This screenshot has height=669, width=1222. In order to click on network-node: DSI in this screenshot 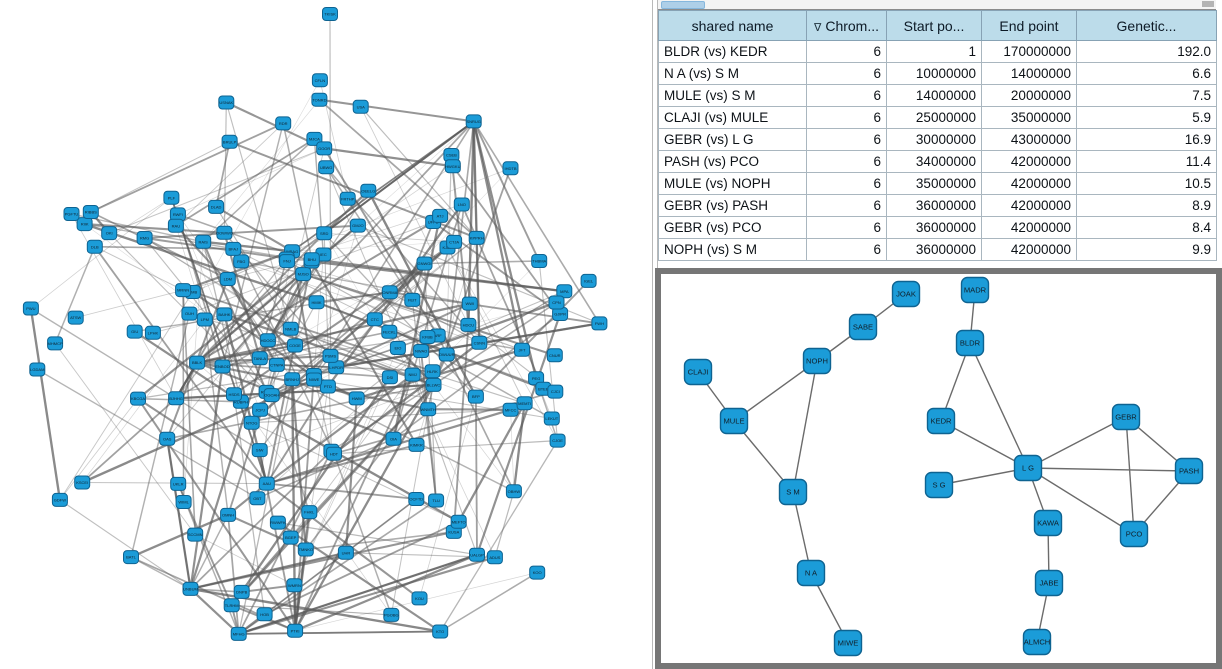, I will do `click(389, 377)`.